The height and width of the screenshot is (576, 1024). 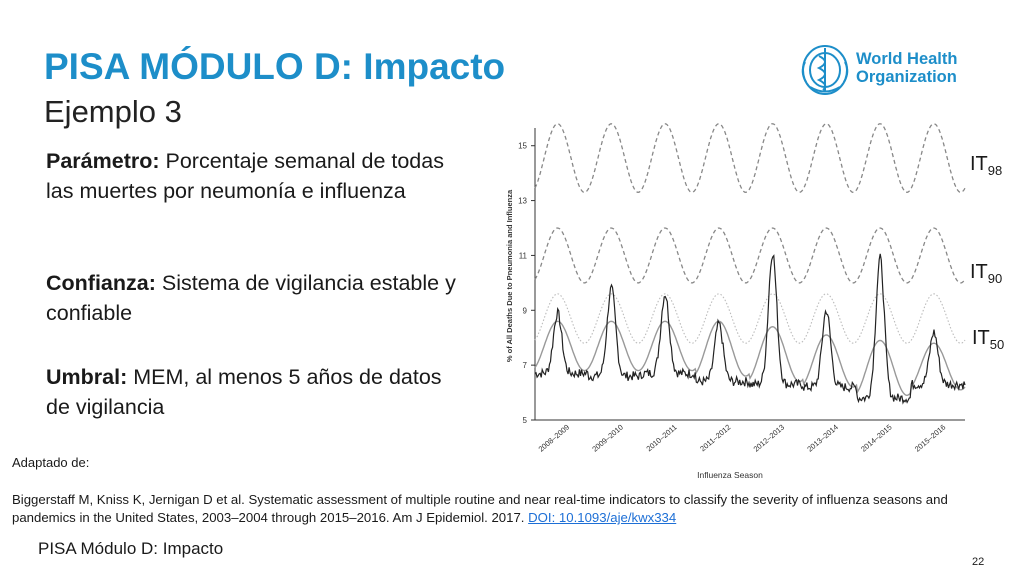 I want to click on threshold-label: Umbral:, so click(x=87, y=377).